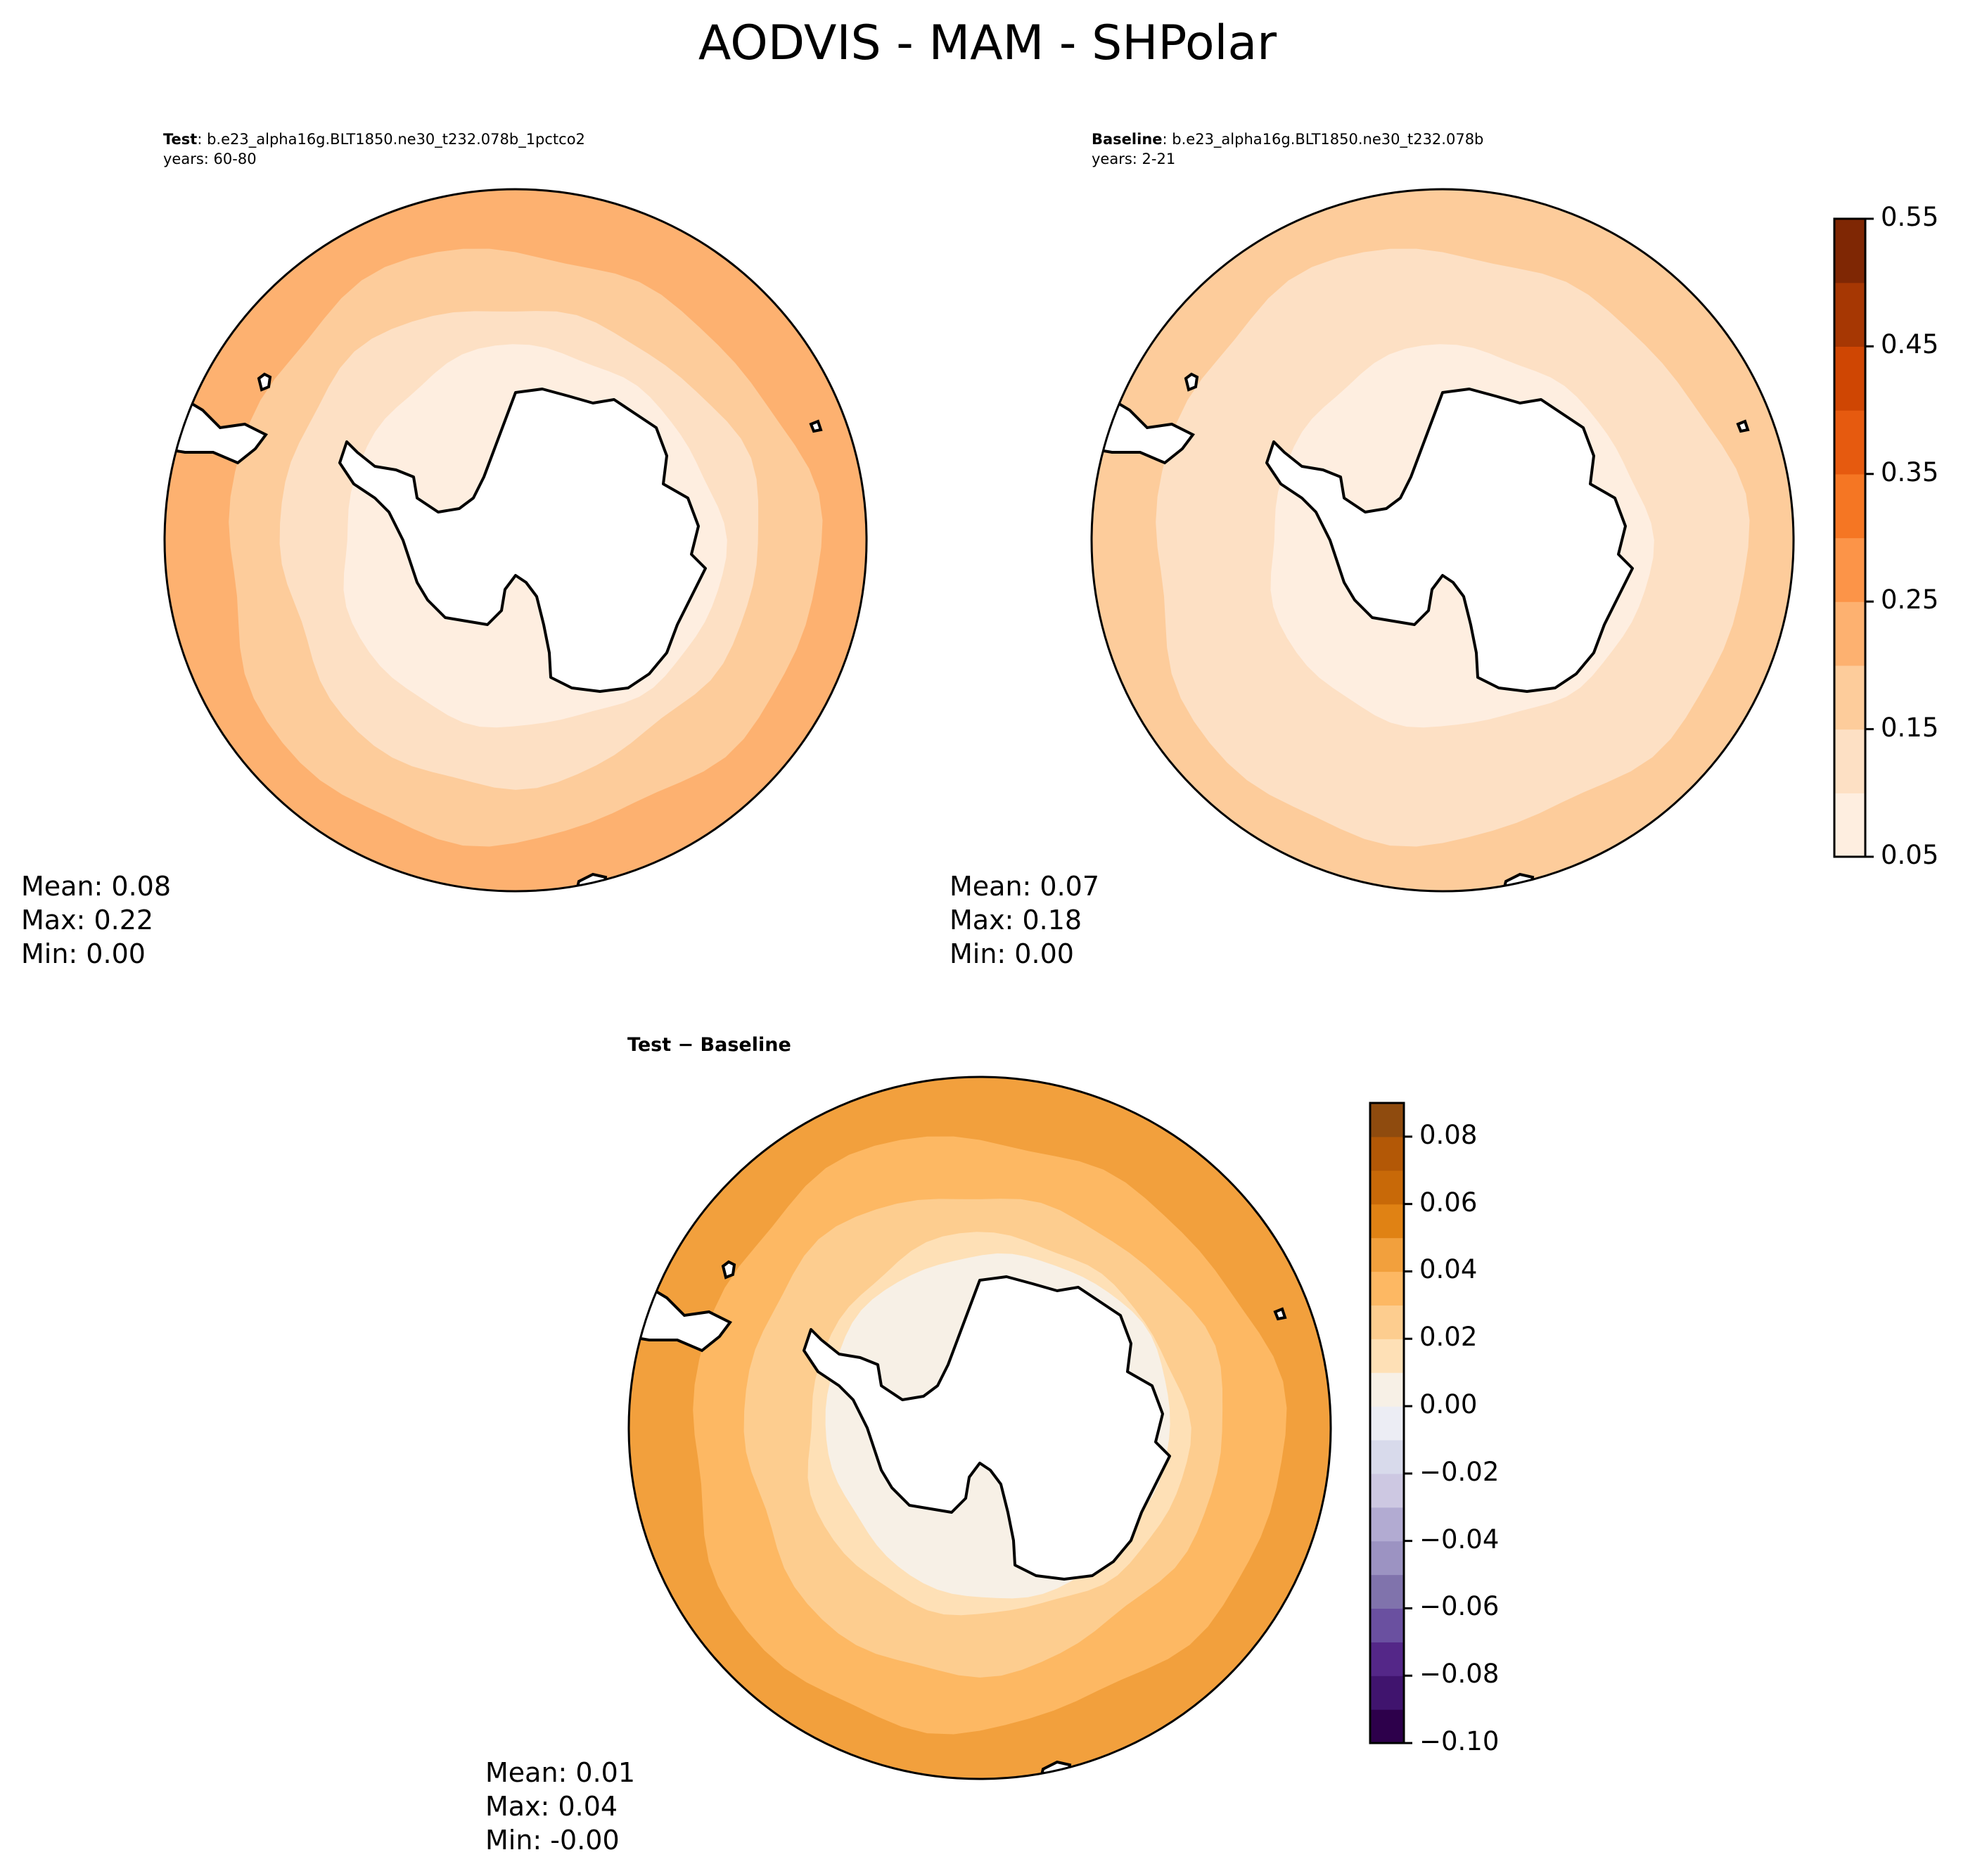  What do you see at coordinates (728, 1270) in the screenshot?
I see `diff-falkland-island` at bounding box center [728, 1270].